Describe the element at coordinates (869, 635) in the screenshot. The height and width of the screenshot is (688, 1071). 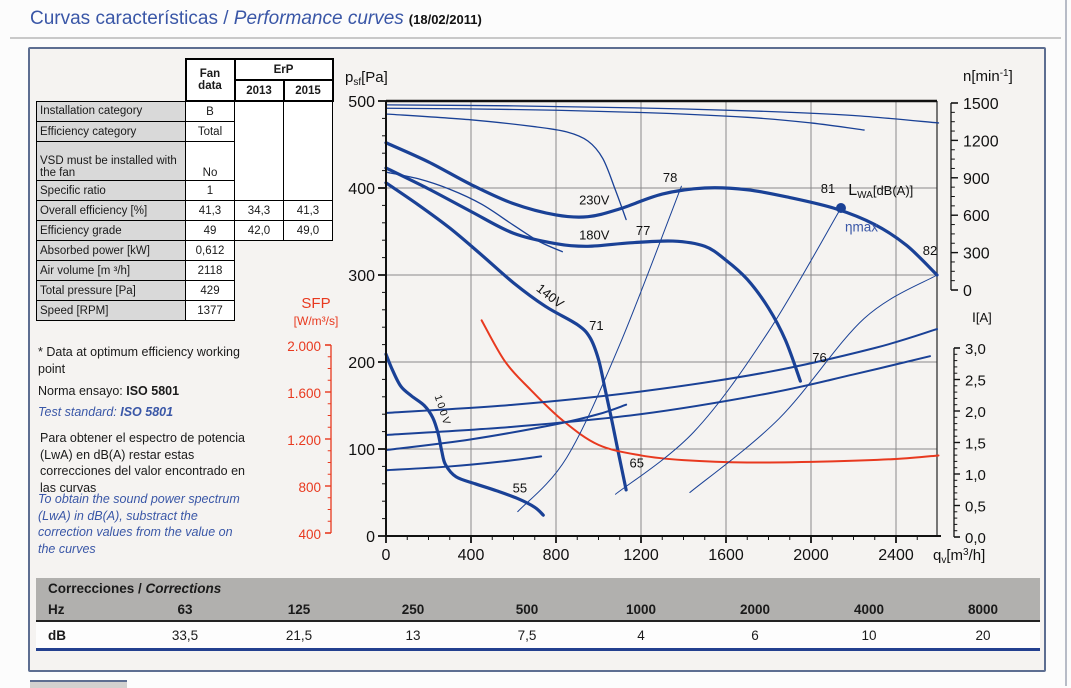
I see `corrections-value: 10` at that location.